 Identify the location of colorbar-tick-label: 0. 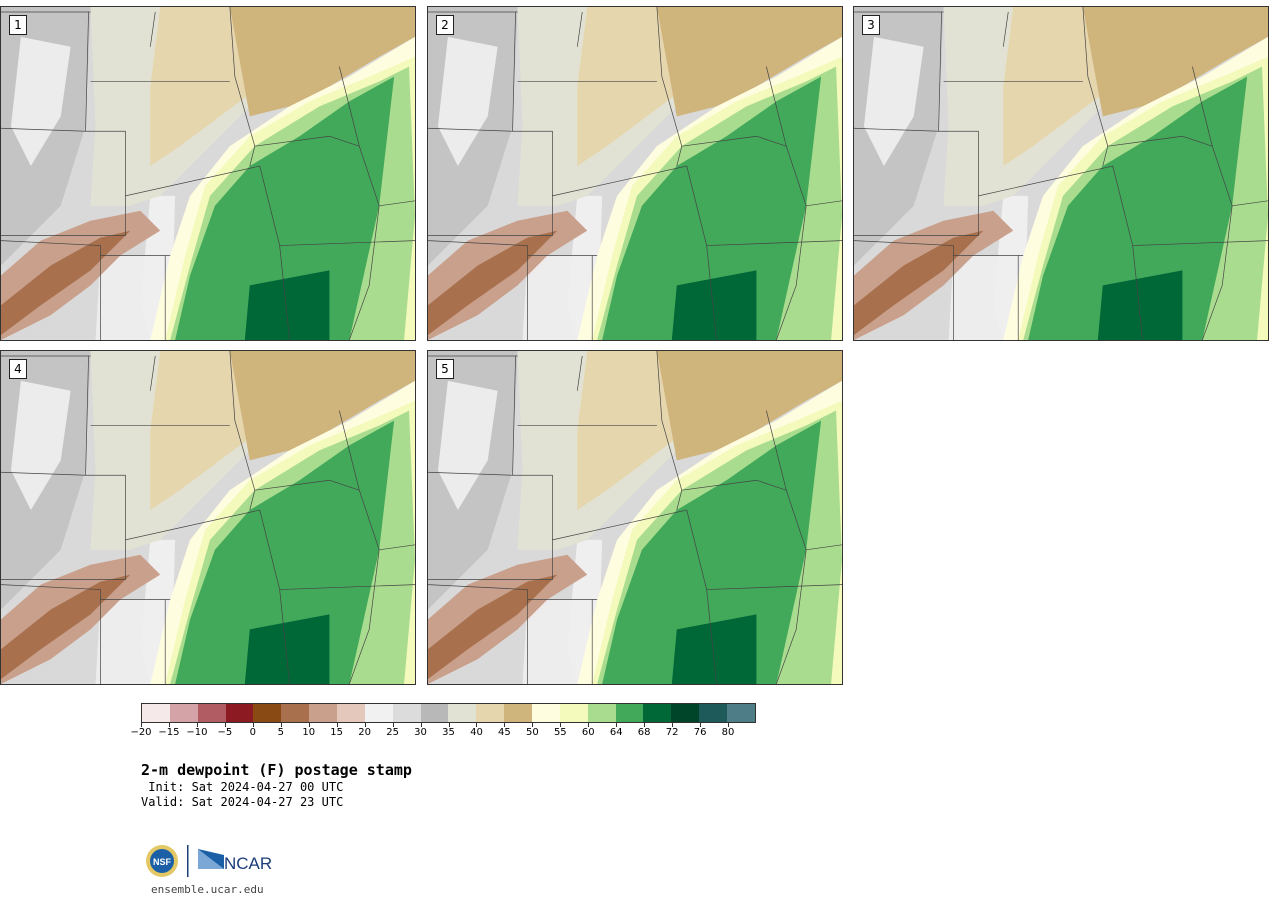
(252, 732).